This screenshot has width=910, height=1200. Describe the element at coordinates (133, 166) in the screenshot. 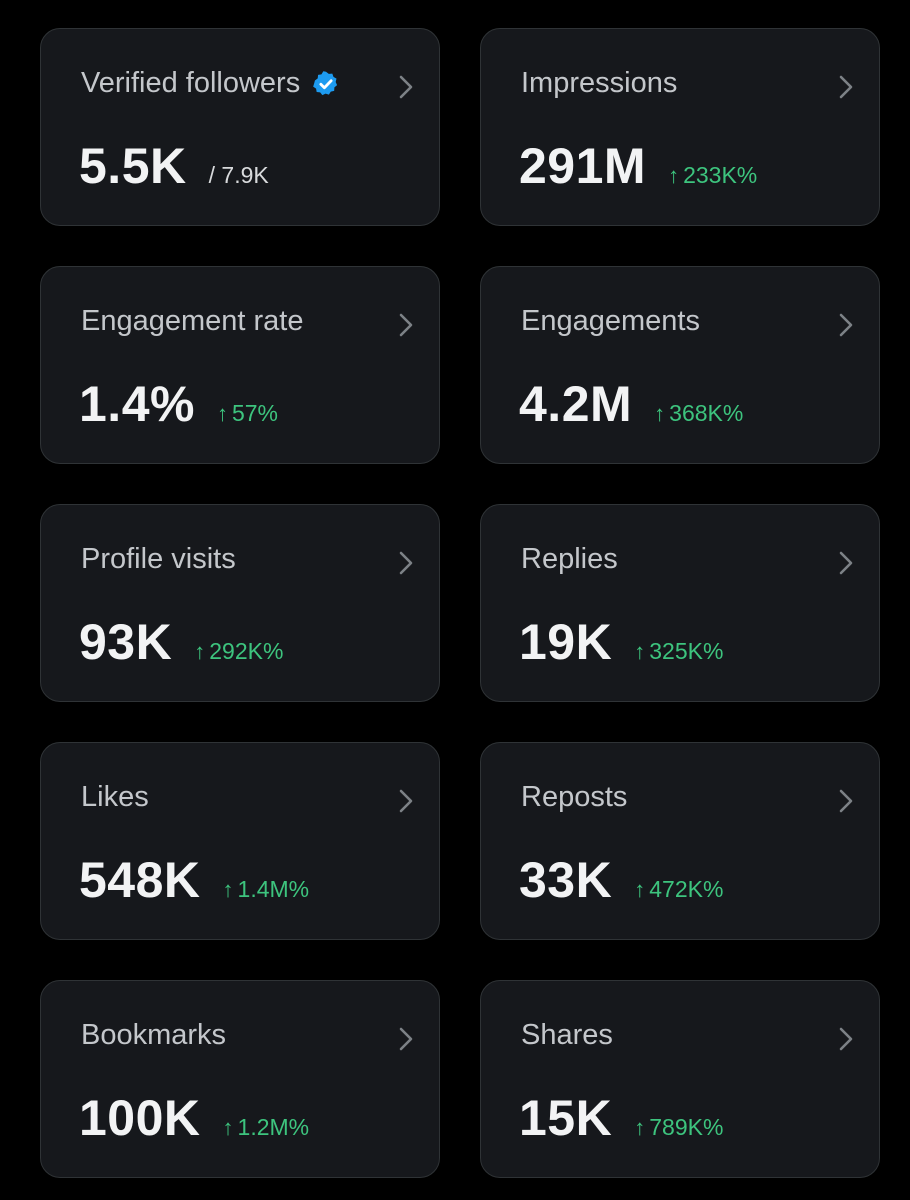

I see `card-value: 5.5K` at that location.